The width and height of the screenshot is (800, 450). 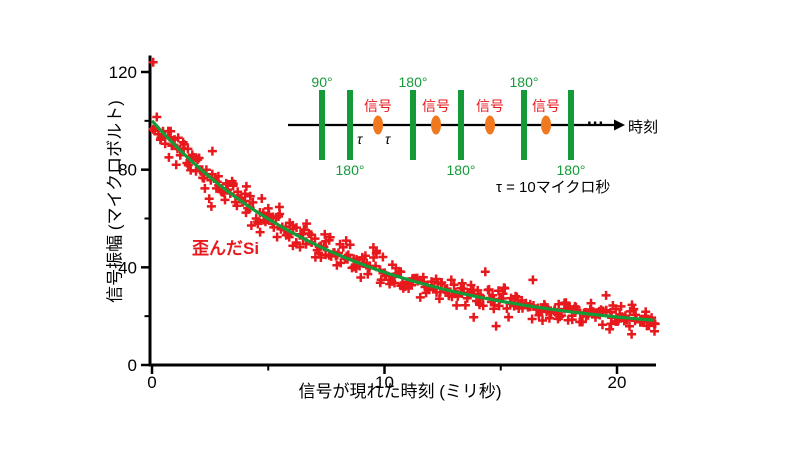 What do you see at coordinates (553, 187) in the screenshot?
I see `tau-note: τ = 10マイクロ秒` at bounding box center [553, 187].